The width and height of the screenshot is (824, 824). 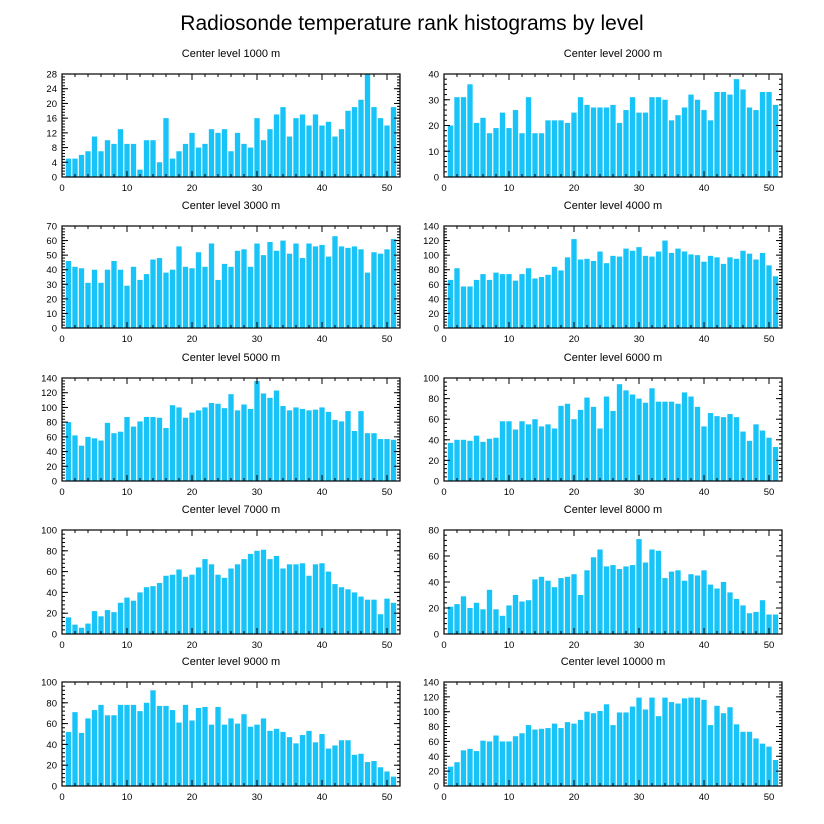 What do you see at coordinates (257, 492) in the screenshot?
I see `x-tick-label: 30` at bounding box center [257, 492].